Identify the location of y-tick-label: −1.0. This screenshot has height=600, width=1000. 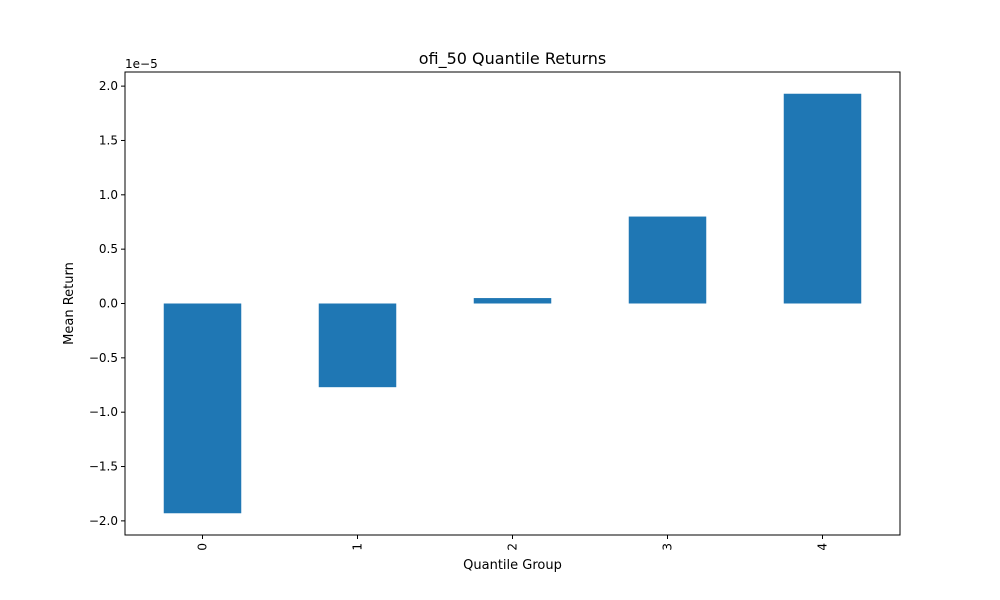
(103, 412).